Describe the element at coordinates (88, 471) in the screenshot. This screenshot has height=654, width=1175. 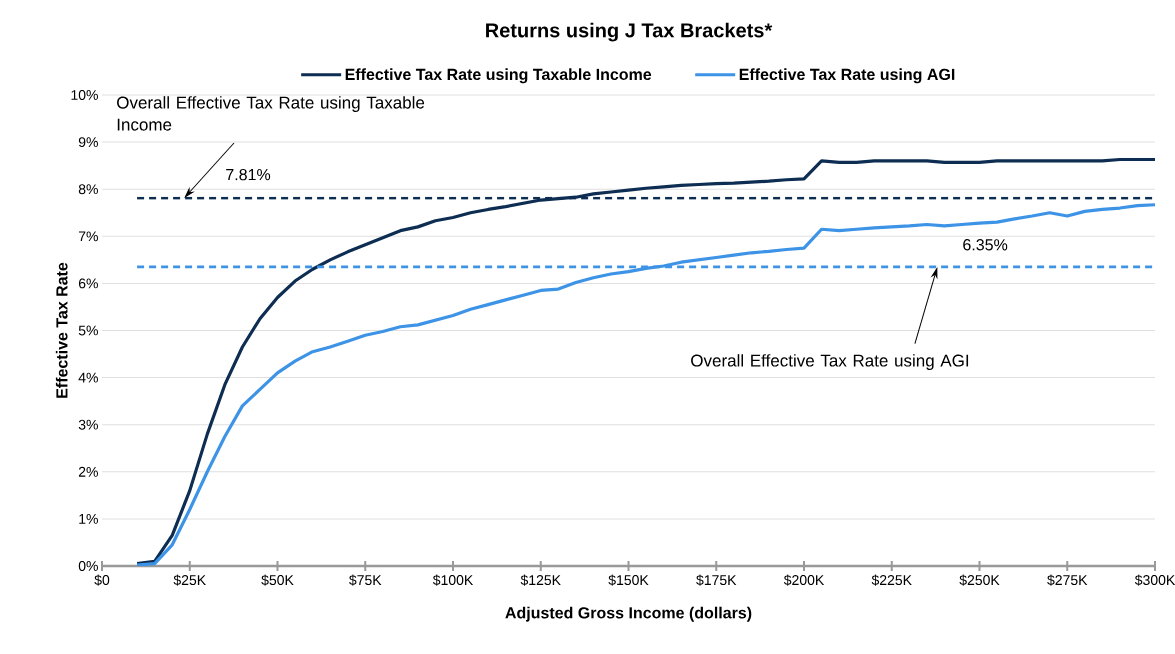
I see `y-tick-label: 2%` at that location.